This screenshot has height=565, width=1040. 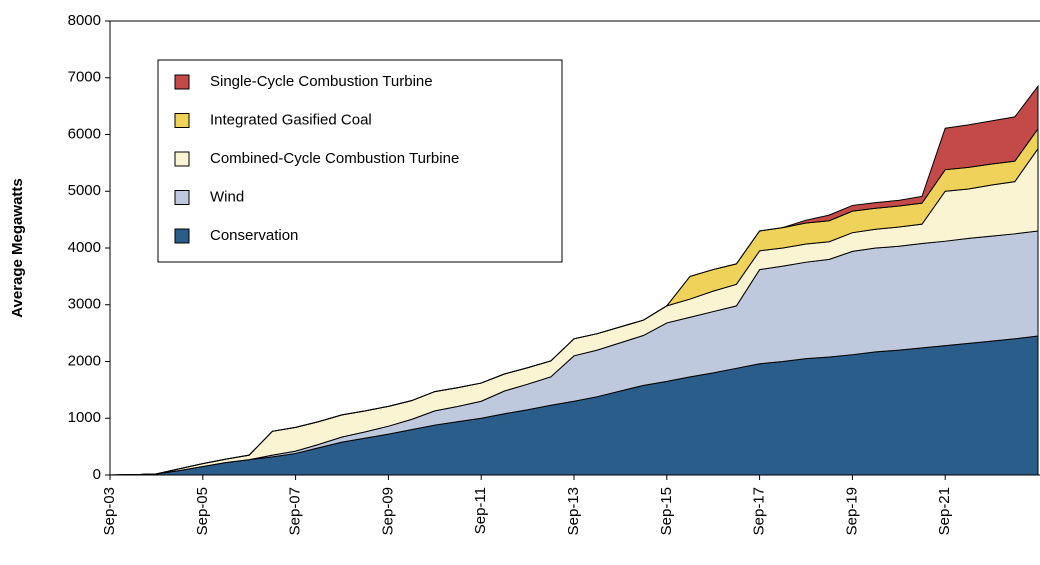 What do you see at coordinates (227, 196) in the screenshot?
I see `legend-label: Wind` at bounding box center [227, 196].